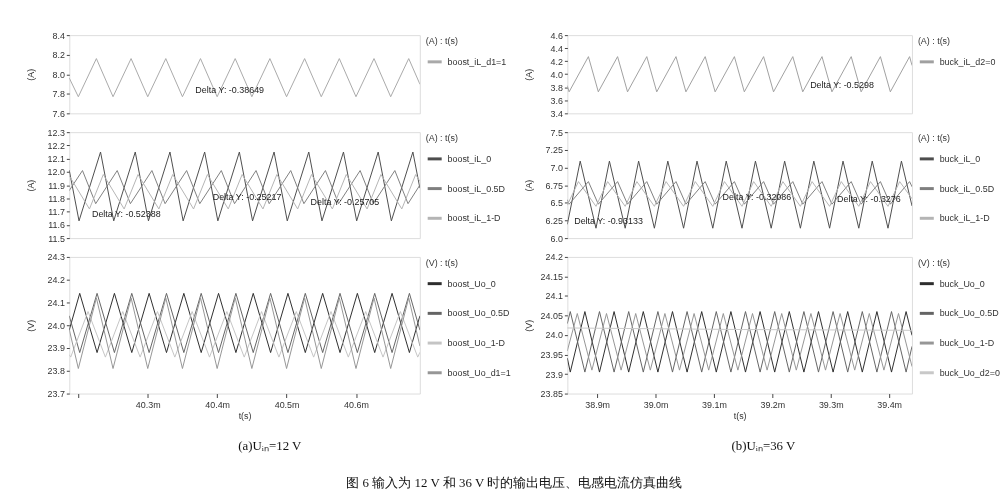 The height and width of the screenshot is (498, 1007). Describe the element at coordinates (960, 158) in the screenshot. I see `legend-label: buck_iL_0` at that location.